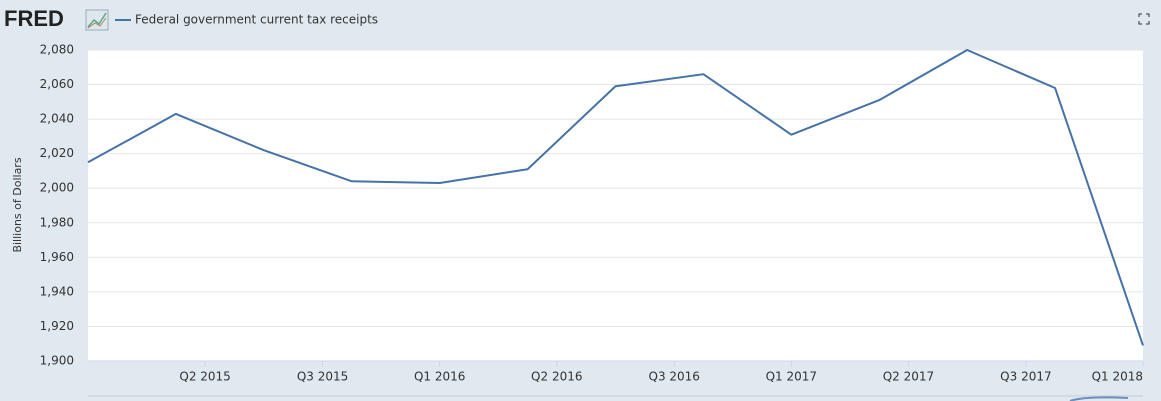  Describe the element at coordinates (57, 84) in the screenshot. I see `y-tick-label: 2,060` at that location.